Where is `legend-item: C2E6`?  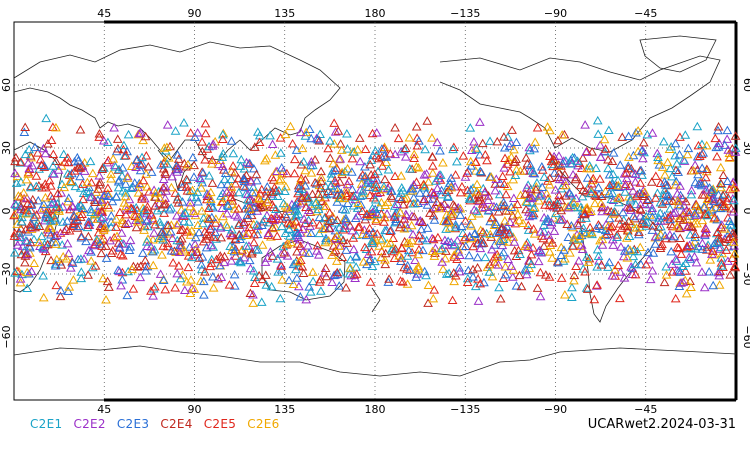
legend-item: C2E6 is located at coordinates (263, 424).